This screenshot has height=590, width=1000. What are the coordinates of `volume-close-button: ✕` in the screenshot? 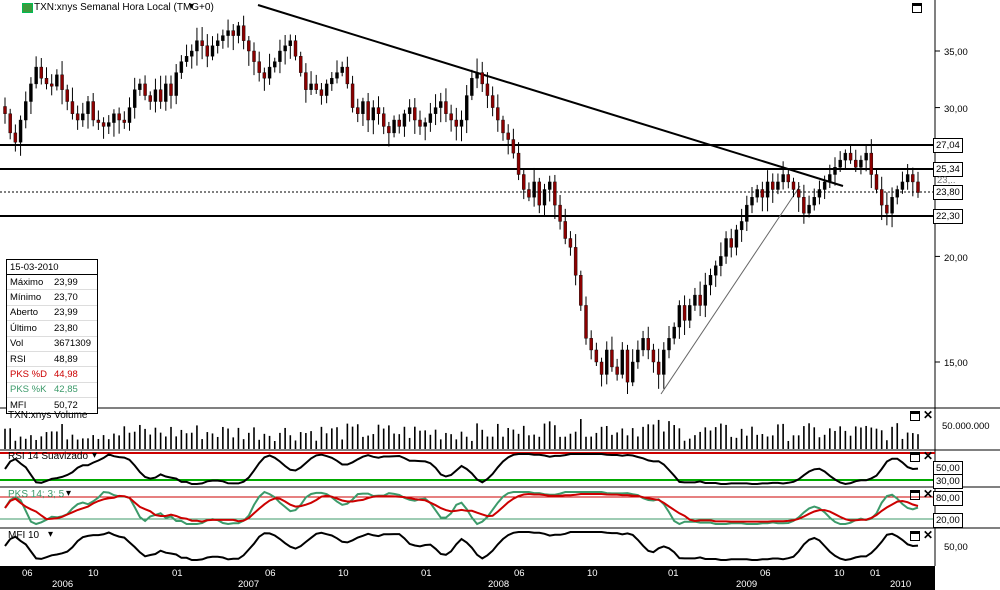 It's located at (928, 415).